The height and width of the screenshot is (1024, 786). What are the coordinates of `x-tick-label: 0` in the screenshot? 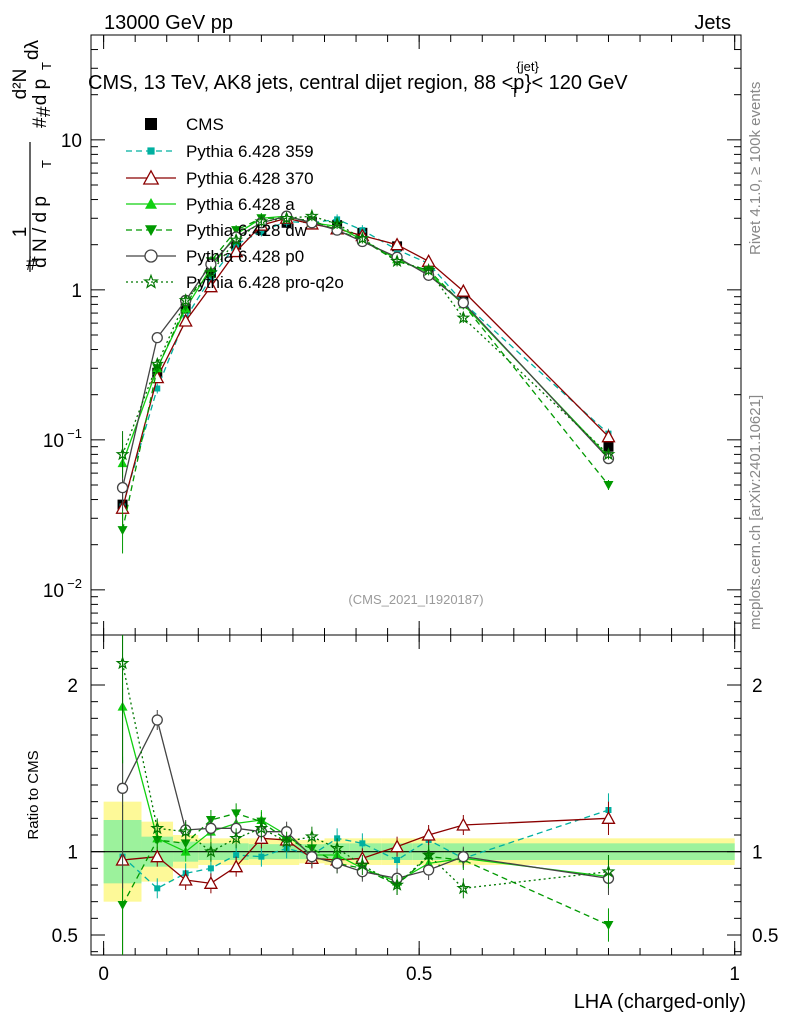 It's located at (103, 974).